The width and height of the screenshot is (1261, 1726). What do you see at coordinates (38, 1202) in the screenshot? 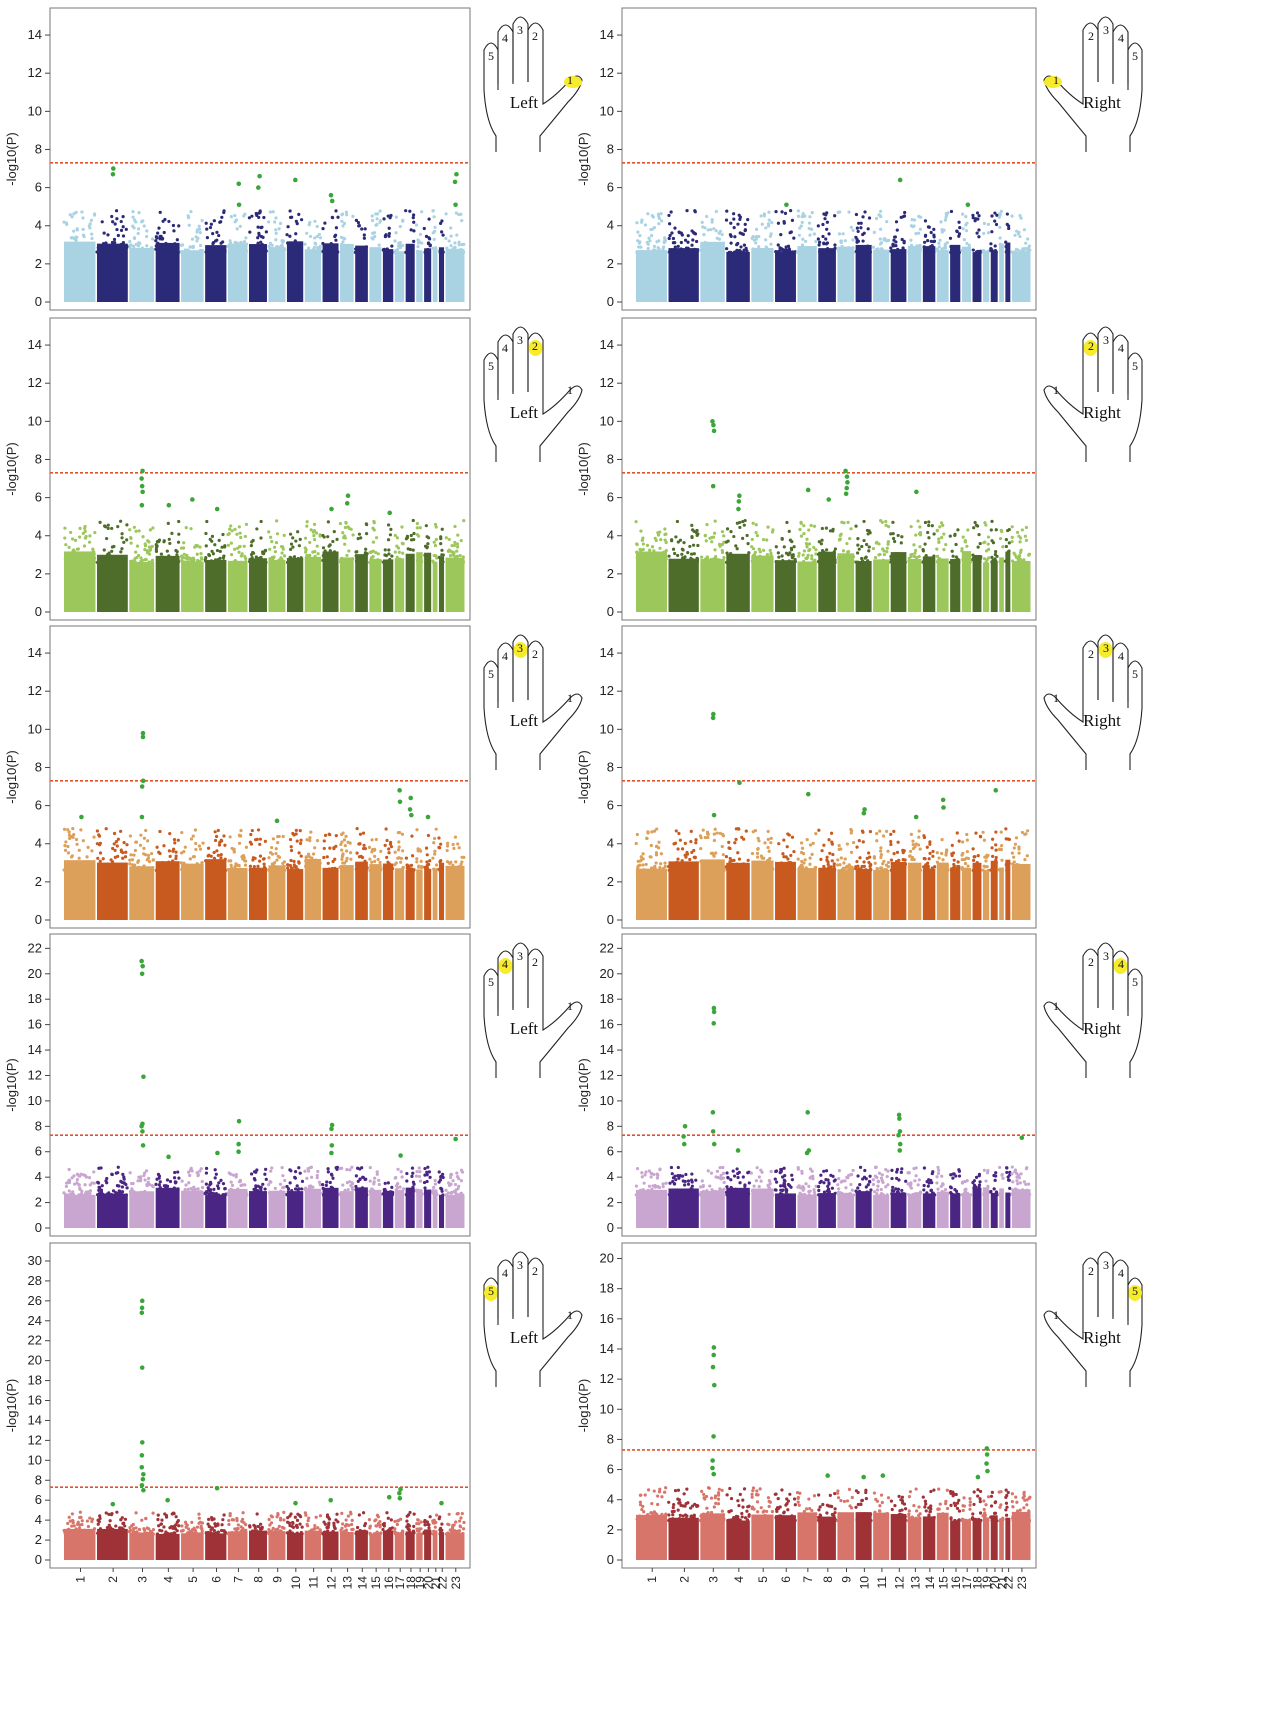
I see `y-tick-label: 2` at bounding box center [38, 1202].